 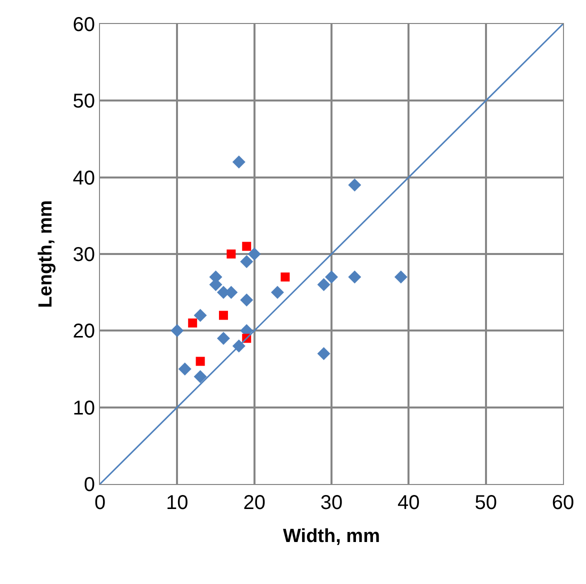 What do you see at coordinates (331, 536) in the screenshot?
I see `x-axis-title: Width, mm` at bounding box center [331, 536].